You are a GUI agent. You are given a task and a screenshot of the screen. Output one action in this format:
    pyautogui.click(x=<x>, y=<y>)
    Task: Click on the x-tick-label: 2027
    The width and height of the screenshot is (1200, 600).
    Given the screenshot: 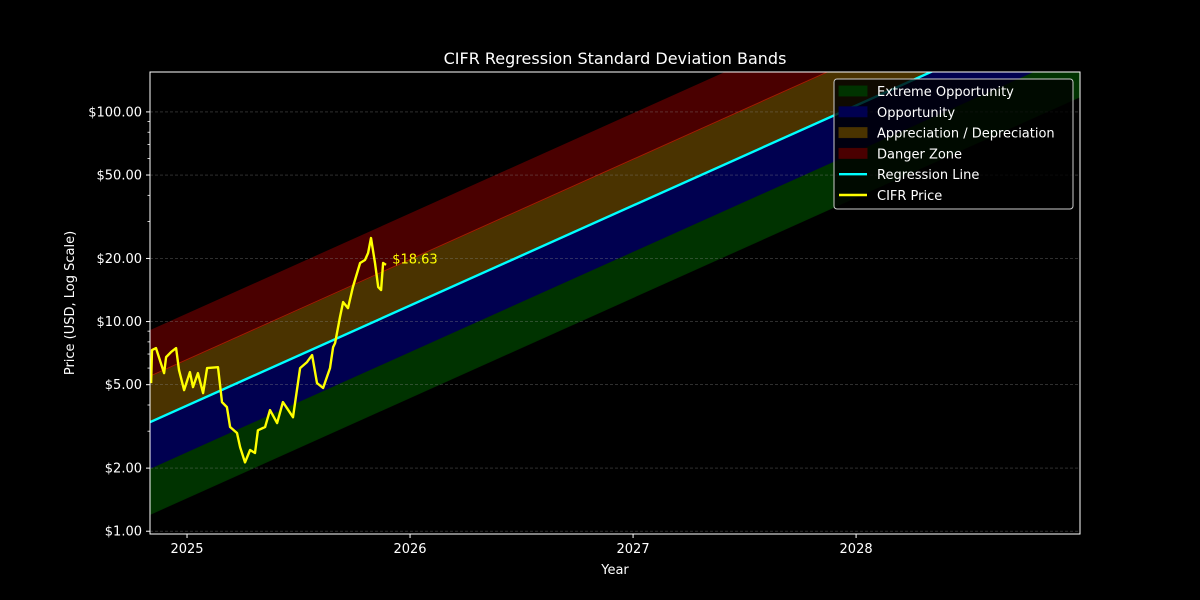 What is the action you would take?
    pyautogui.click(x=633, y=549)
    